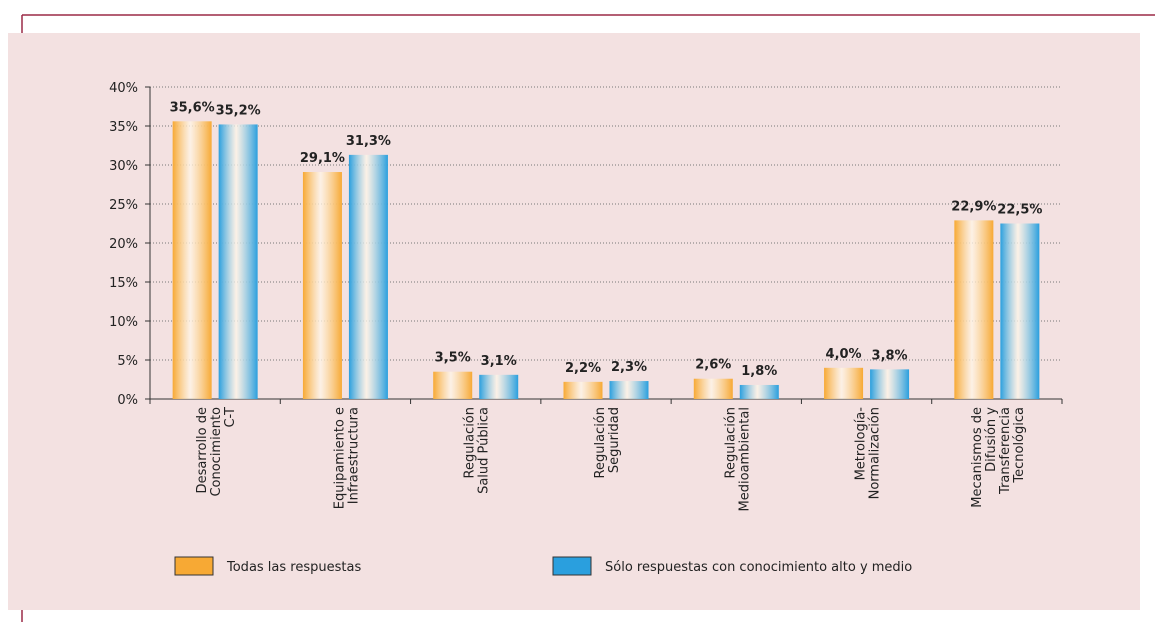 The width and height of the screenshot is (1155, 626). I want to click on x-tick-label-line: Equipamiento e, so click(339, 458).